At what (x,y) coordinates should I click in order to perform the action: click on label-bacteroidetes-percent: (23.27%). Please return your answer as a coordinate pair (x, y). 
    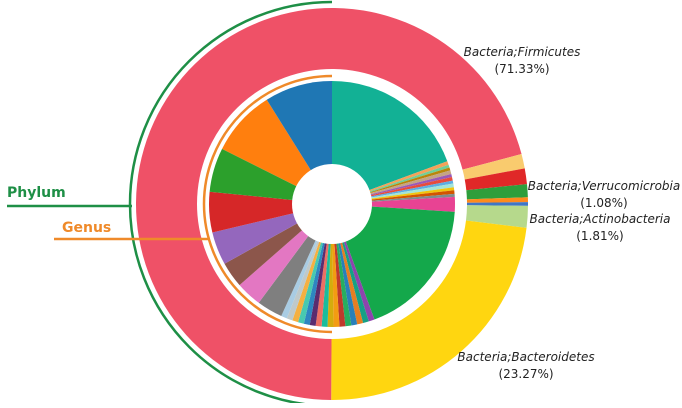
    Looking at the image, I should click on (525, 374).